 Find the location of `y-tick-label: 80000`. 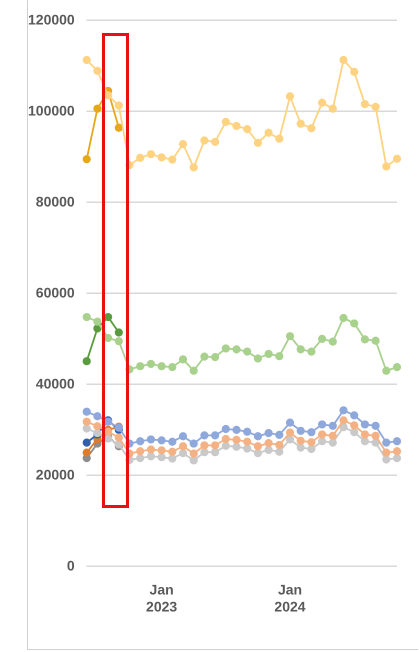

y-tick-label: 80000 is located at coordinates (55, 201).